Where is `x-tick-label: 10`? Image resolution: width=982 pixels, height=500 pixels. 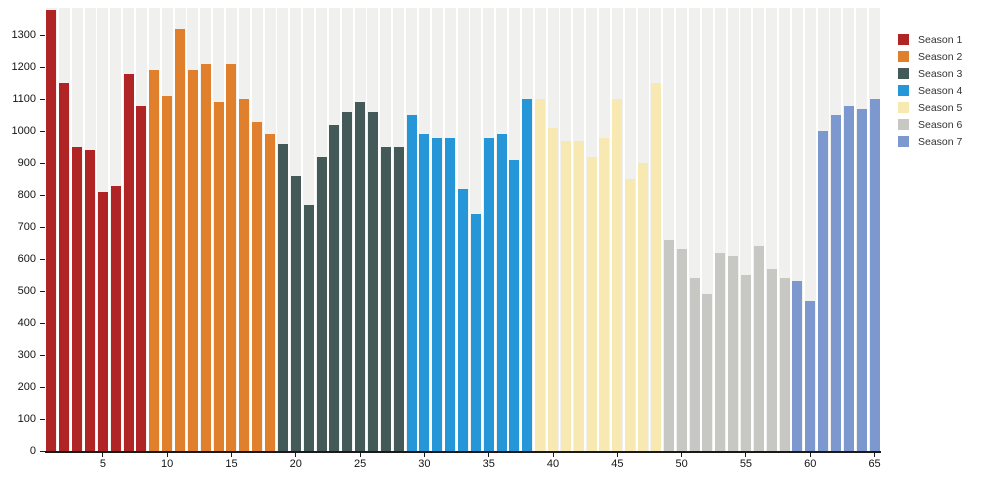 x-tick-label: 10 is located at coordinates (167, 464).